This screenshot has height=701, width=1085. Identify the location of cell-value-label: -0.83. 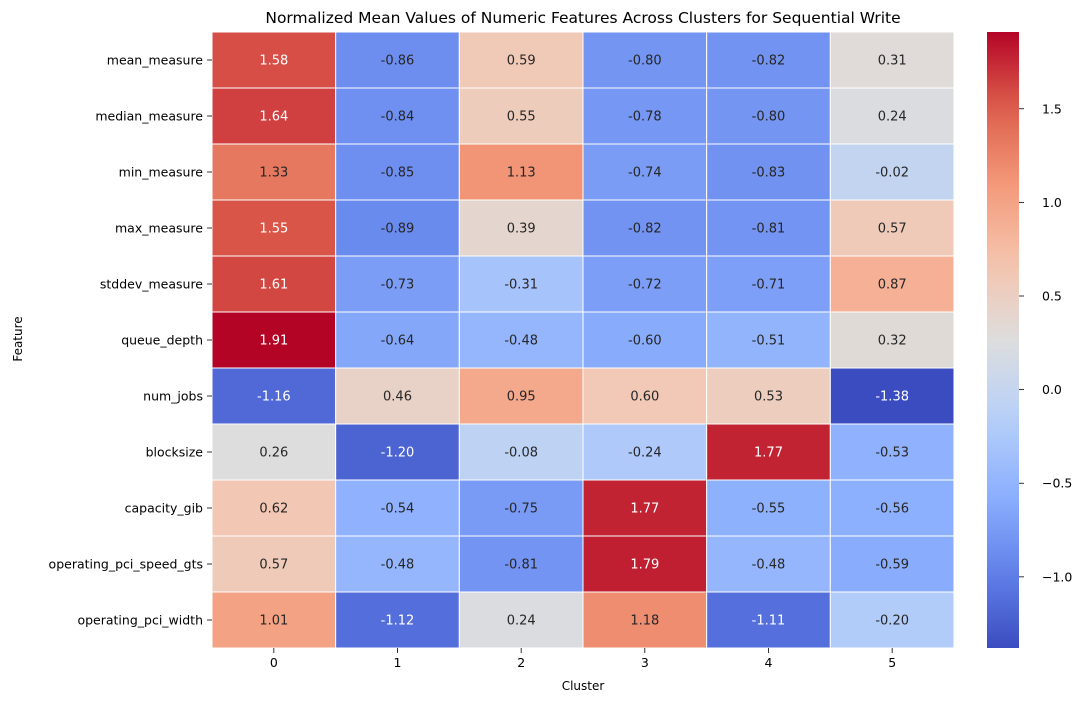
(769, 173).